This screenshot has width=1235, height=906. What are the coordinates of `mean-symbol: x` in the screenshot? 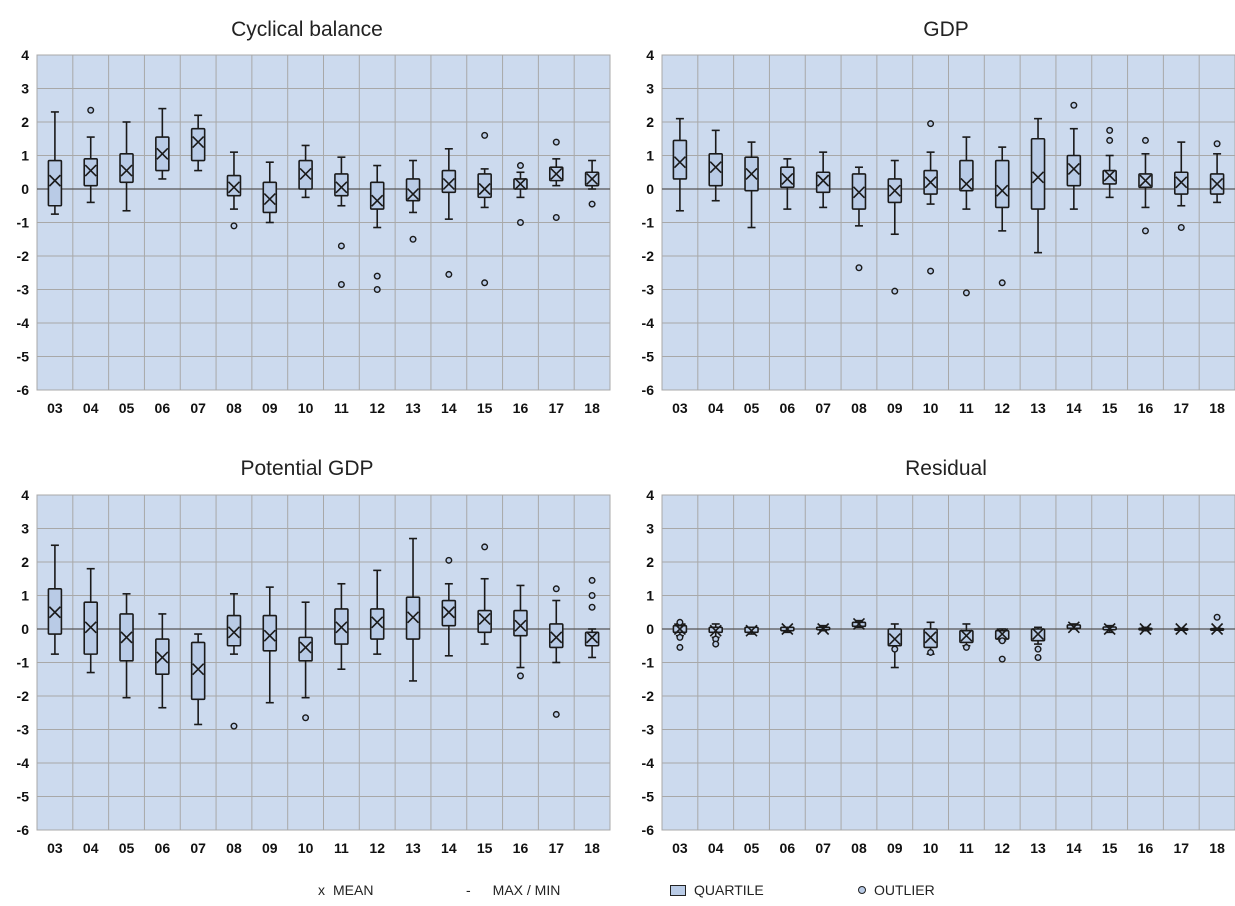 It's located at (321, 890).